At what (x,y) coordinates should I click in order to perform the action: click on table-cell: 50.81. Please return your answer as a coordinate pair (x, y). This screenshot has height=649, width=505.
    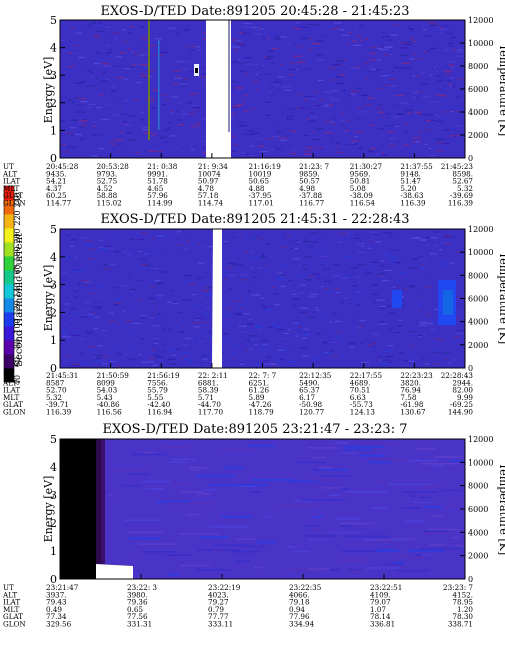
    Looking at the image, I should click on (360, 181).